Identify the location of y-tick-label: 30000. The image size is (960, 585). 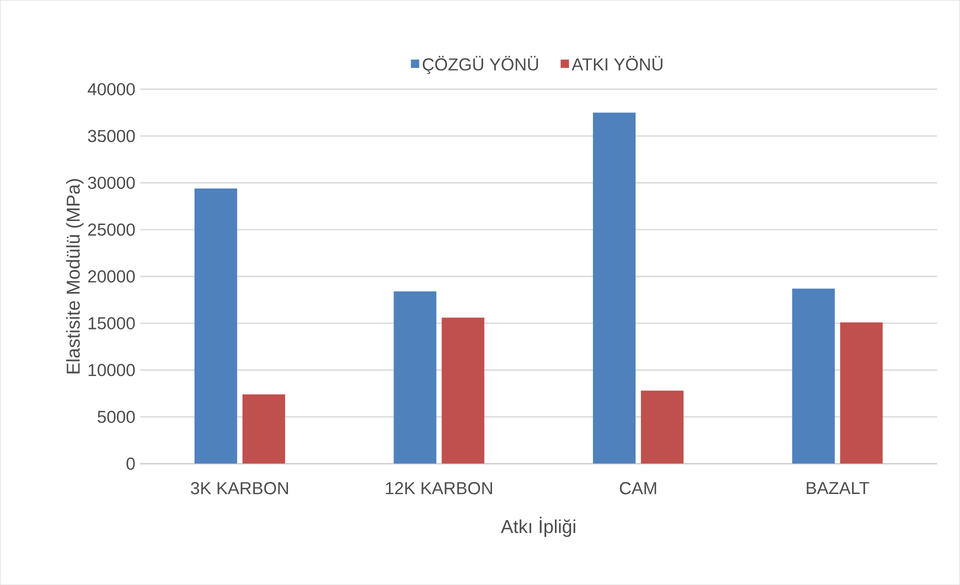
(111, 182).